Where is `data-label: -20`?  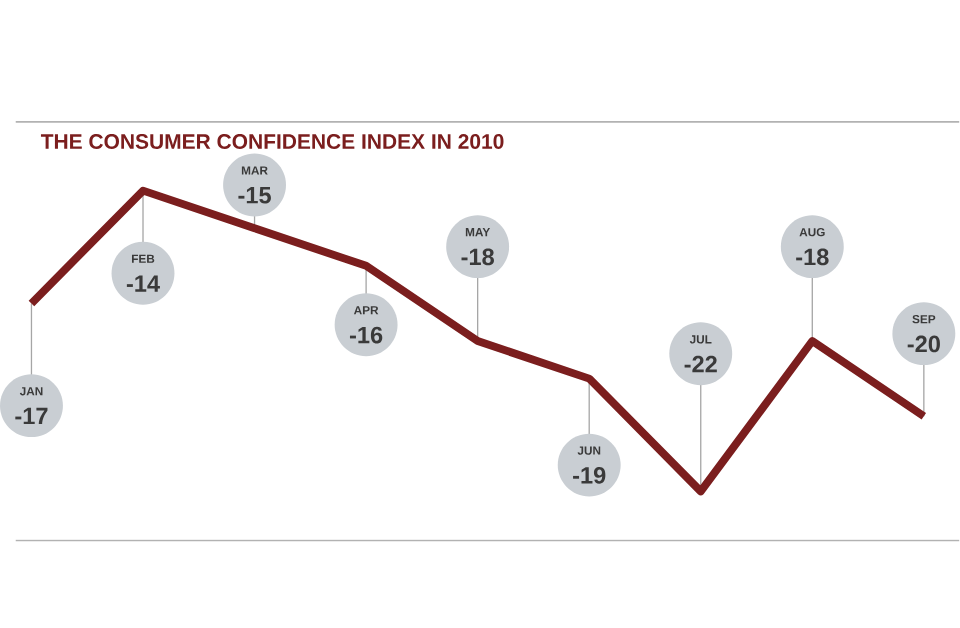
data-label: -20 is located at coordinates (923, 343).